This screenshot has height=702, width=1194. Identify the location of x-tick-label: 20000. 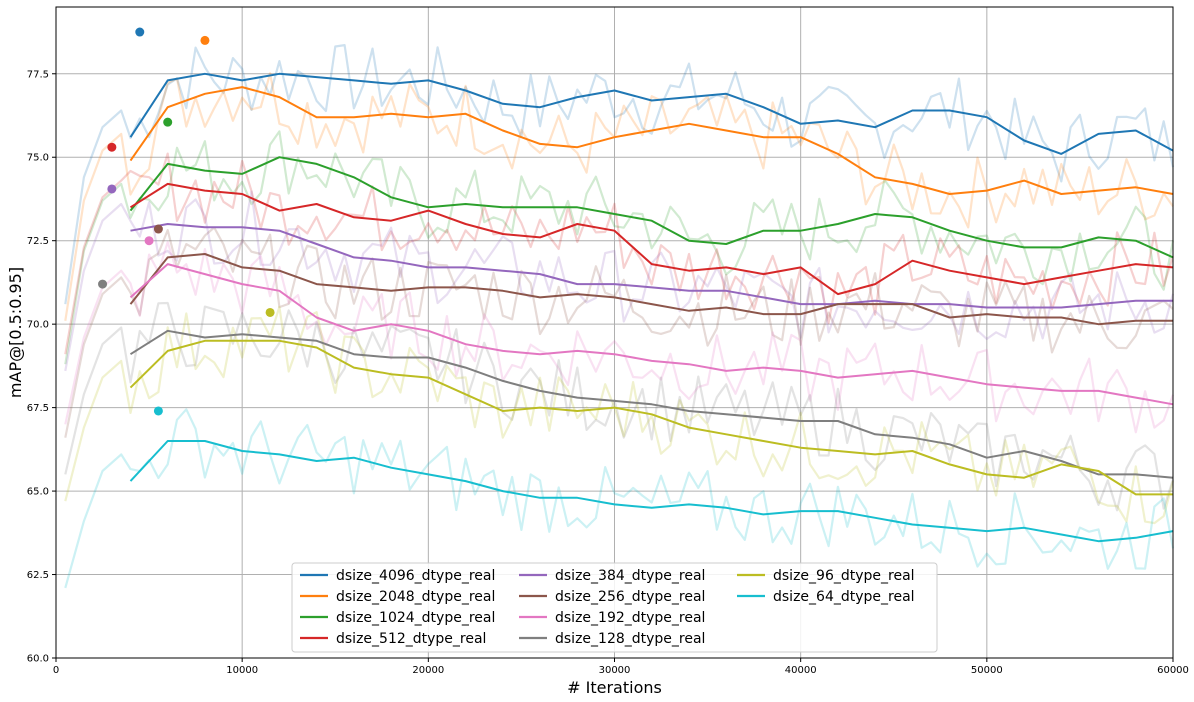
(428, 670).